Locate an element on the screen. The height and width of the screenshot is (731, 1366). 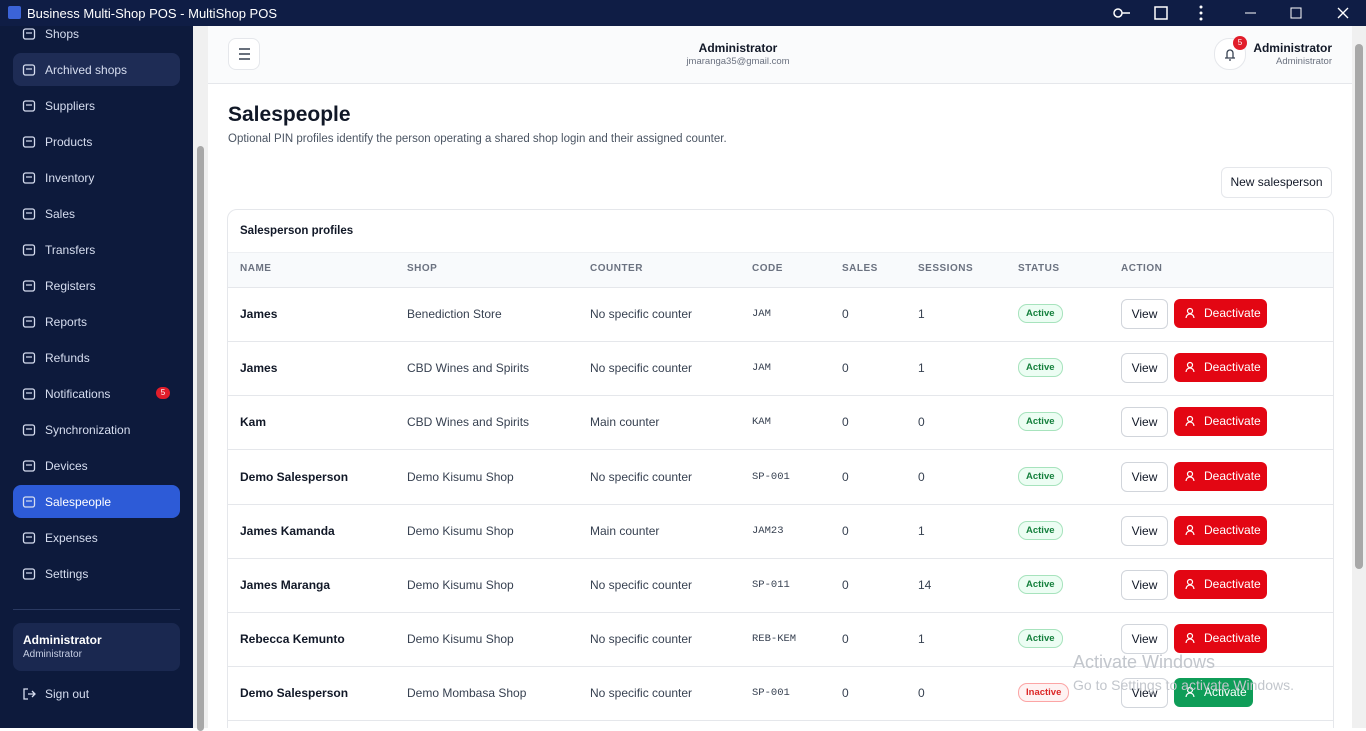
header-user: Administrator is located at coordinates (738, 48).